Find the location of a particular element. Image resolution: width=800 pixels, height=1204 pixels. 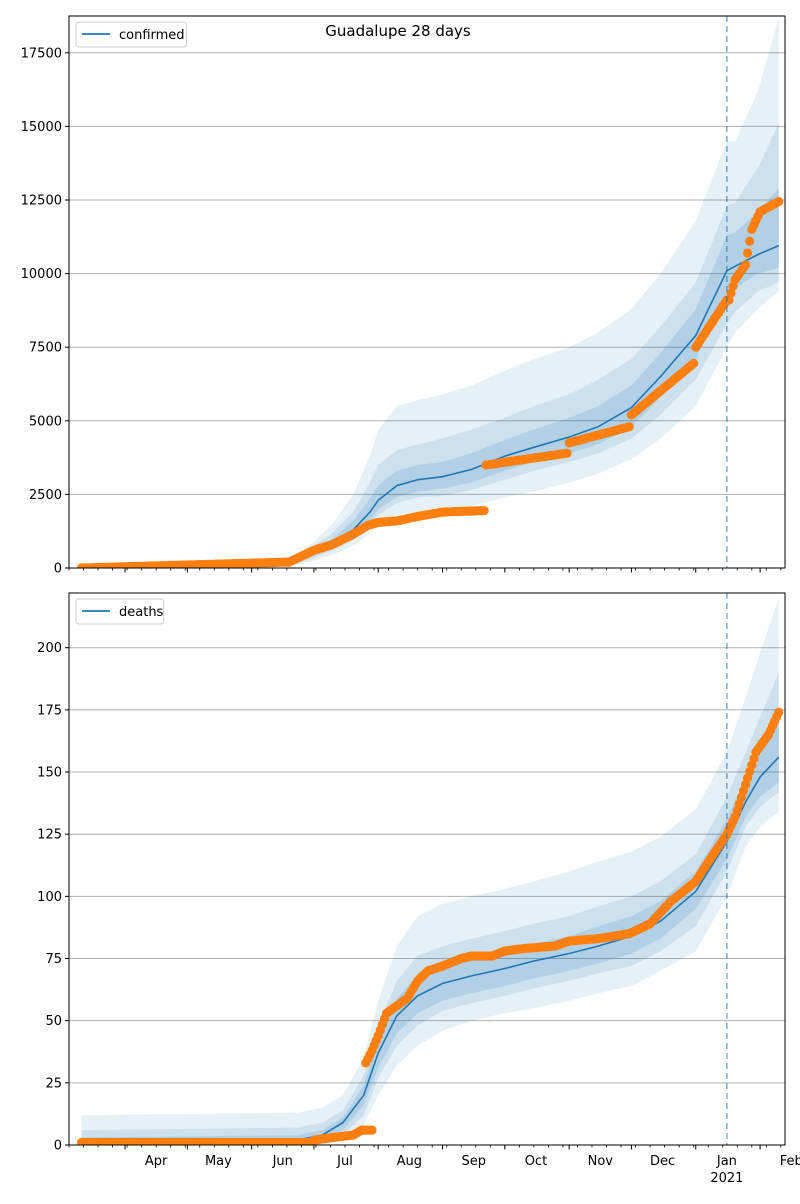

figure-title: Guadalupe 28 days is located at coordinates (398, 31).